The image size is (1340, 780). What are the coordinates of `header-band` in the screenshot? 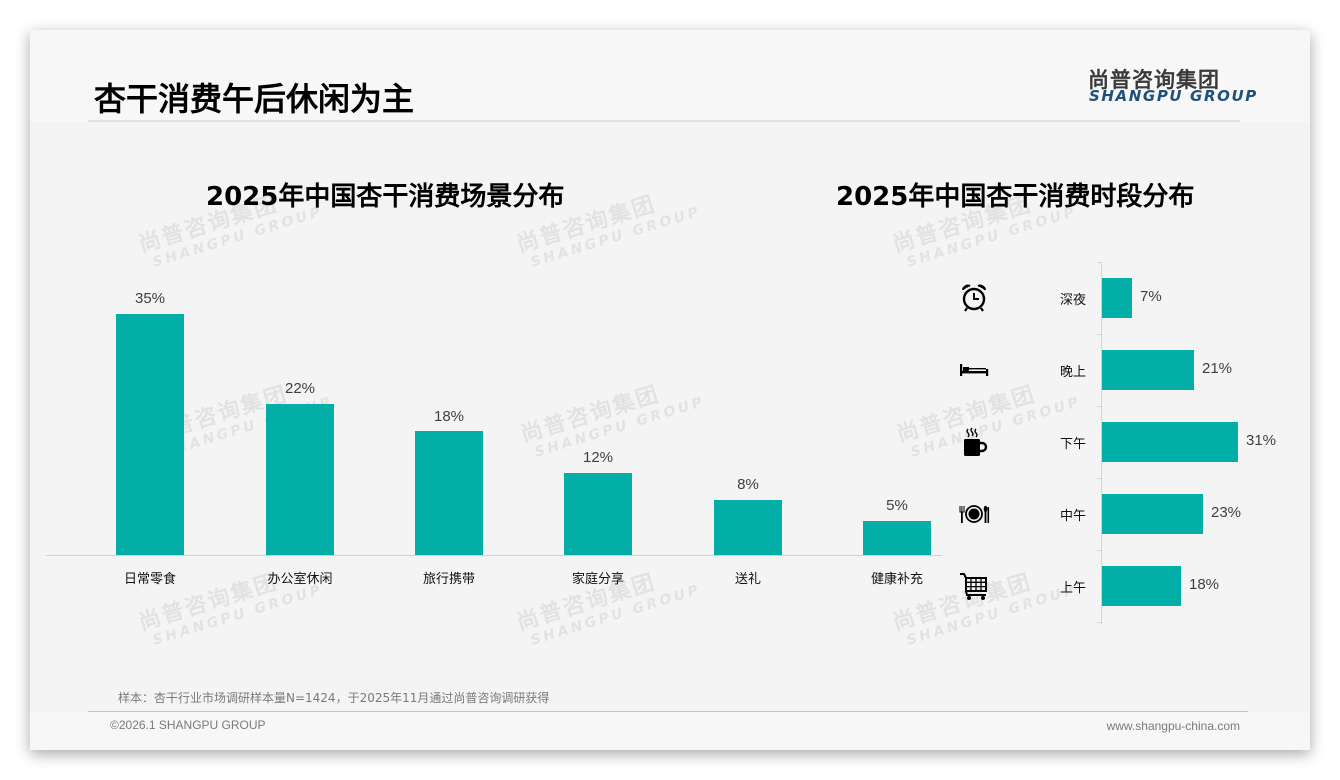 It's located at (670, 76).